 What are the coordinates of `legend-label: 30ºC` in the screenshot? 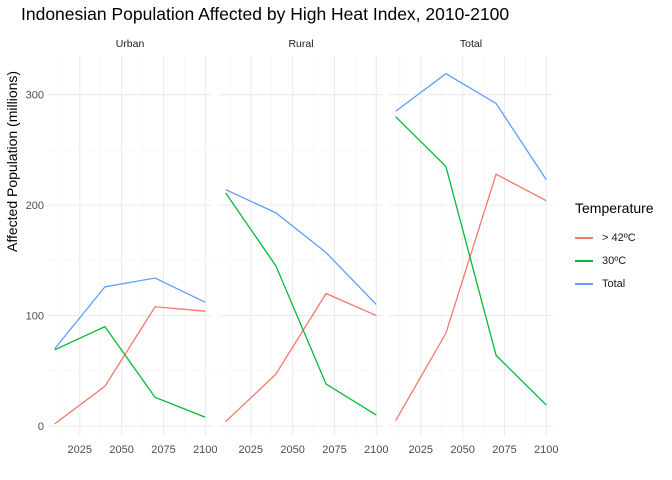 It's located at (614, 260).